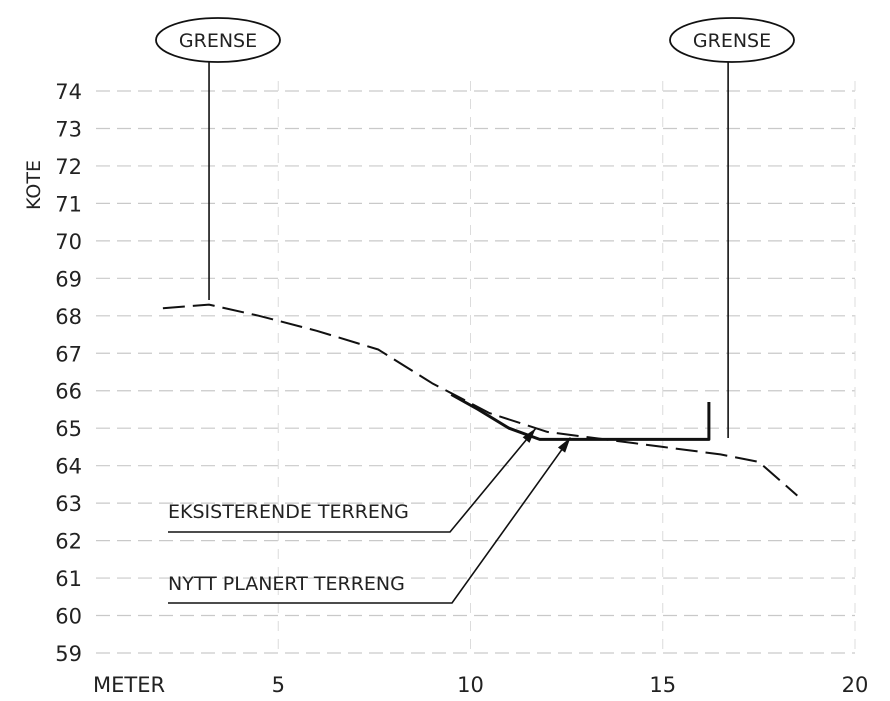  Describe the element at coordinates (470, 685) in the screenshot. I see `x-tick-label: 10` at that location.